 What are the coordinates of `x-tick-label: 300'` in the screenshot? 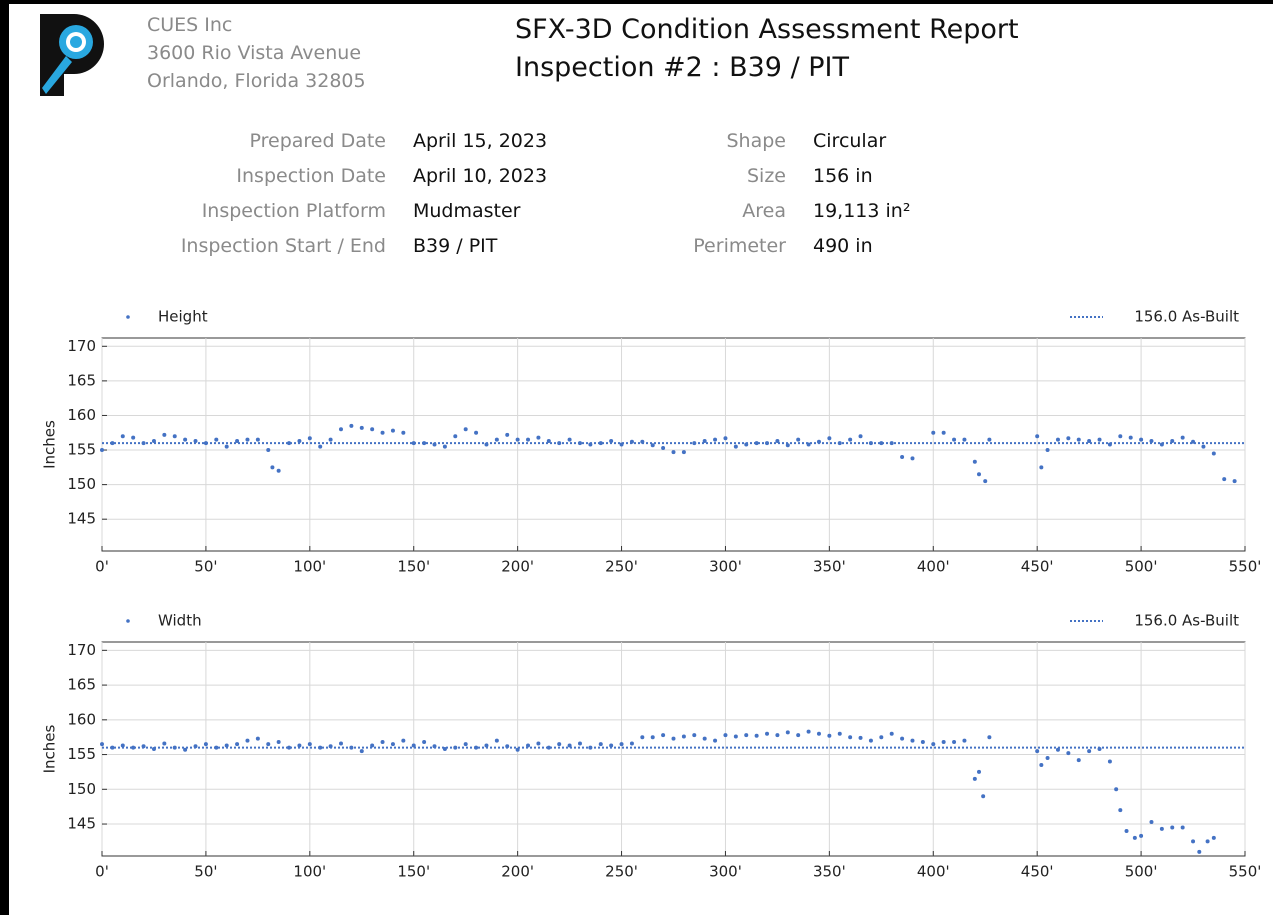 It's located at (725, 567).